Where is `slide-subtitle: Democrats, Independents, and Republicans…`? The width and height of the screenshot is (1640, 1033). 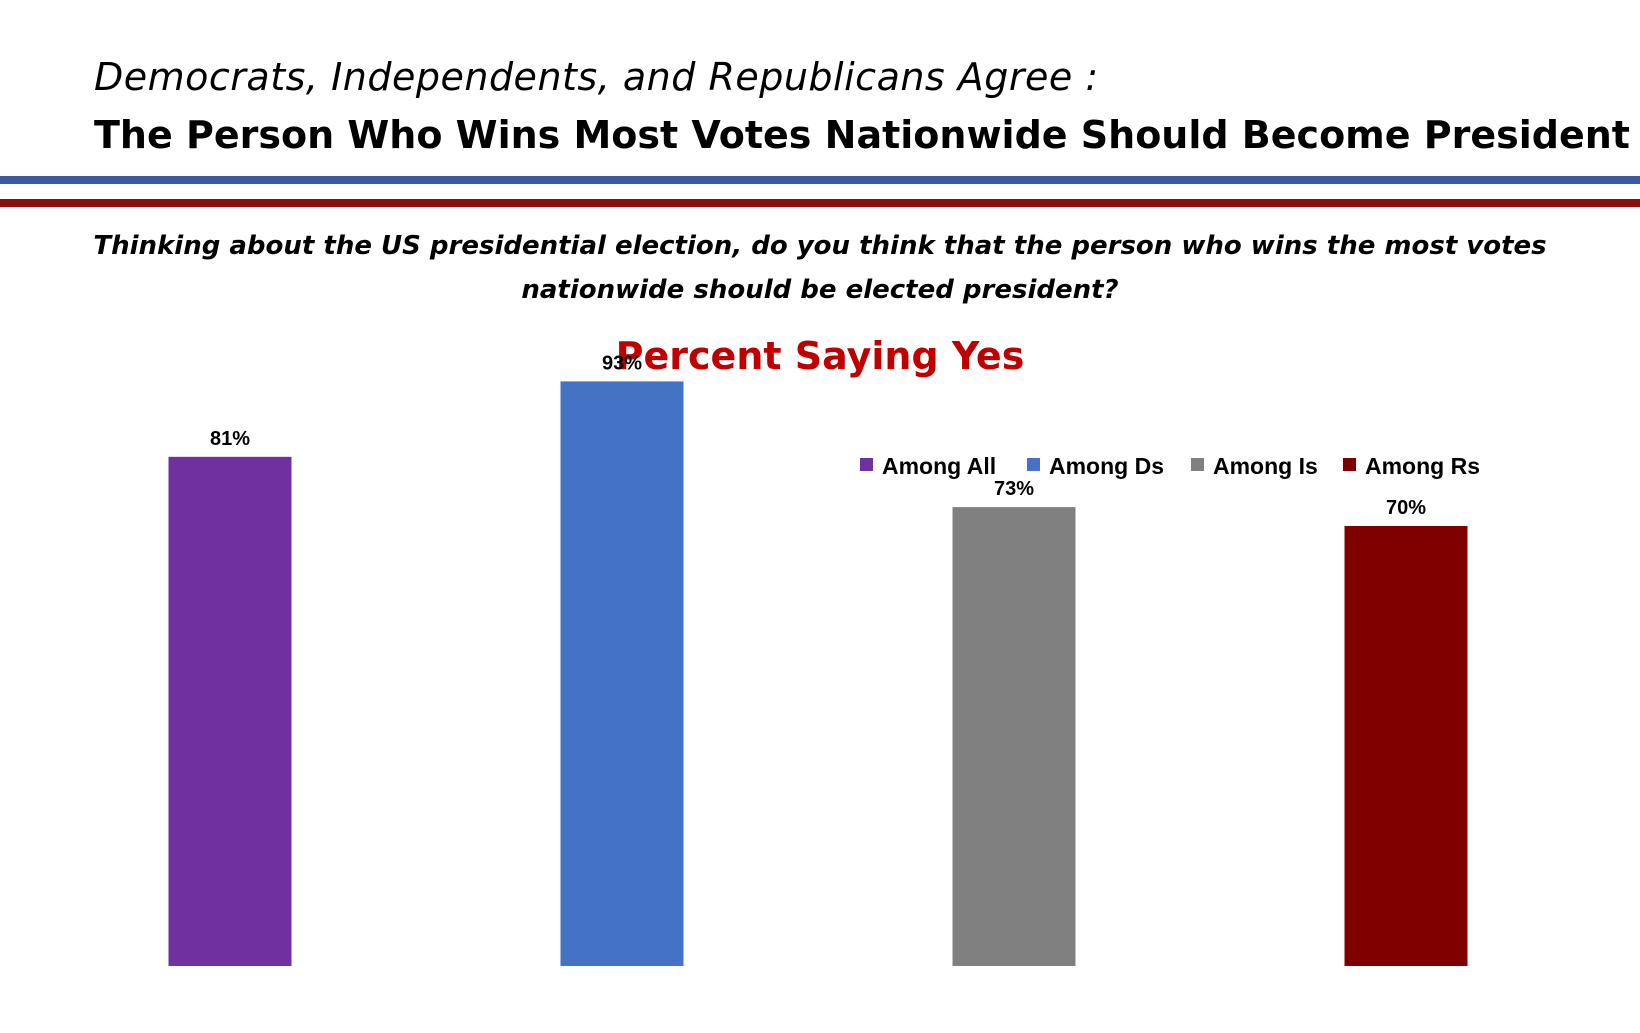 slide-subtitle: Democrats, Independents, and Republicans… is located at coordinates (596, 77).